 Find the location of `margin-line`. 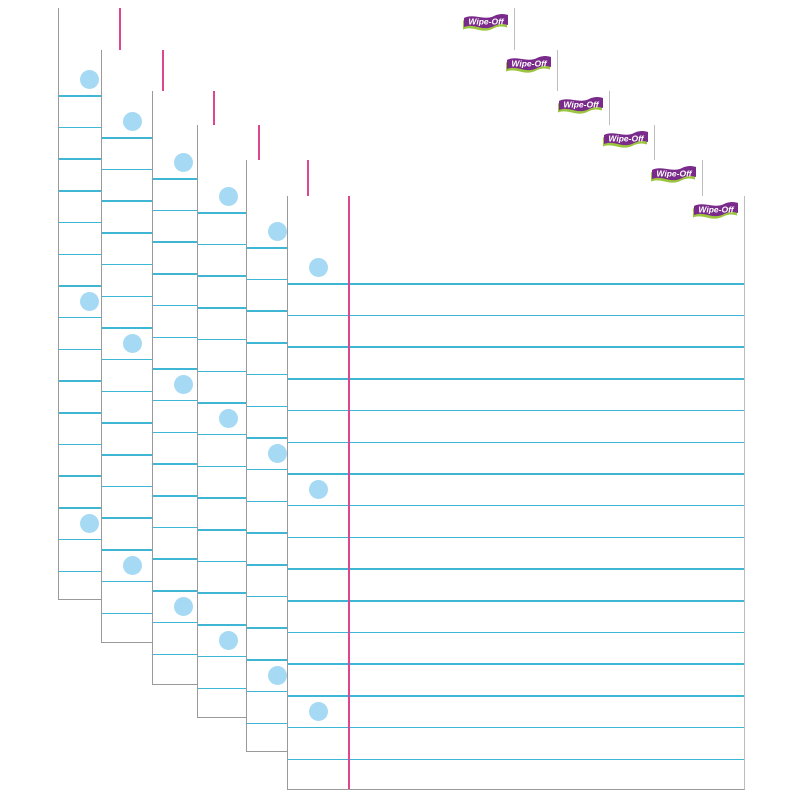

margin-line is located at coordinates (349, 492).